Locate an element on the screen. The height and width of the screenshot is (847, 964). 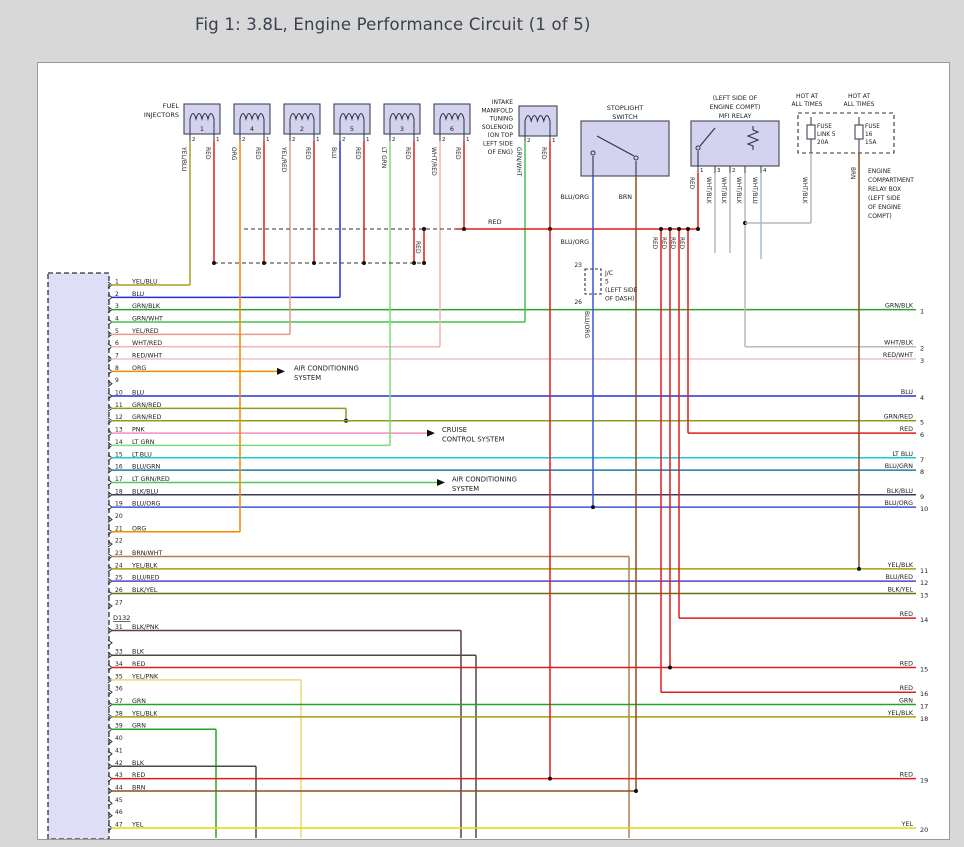
edge-pin-number: 11 is located at coordinates (924, 571).